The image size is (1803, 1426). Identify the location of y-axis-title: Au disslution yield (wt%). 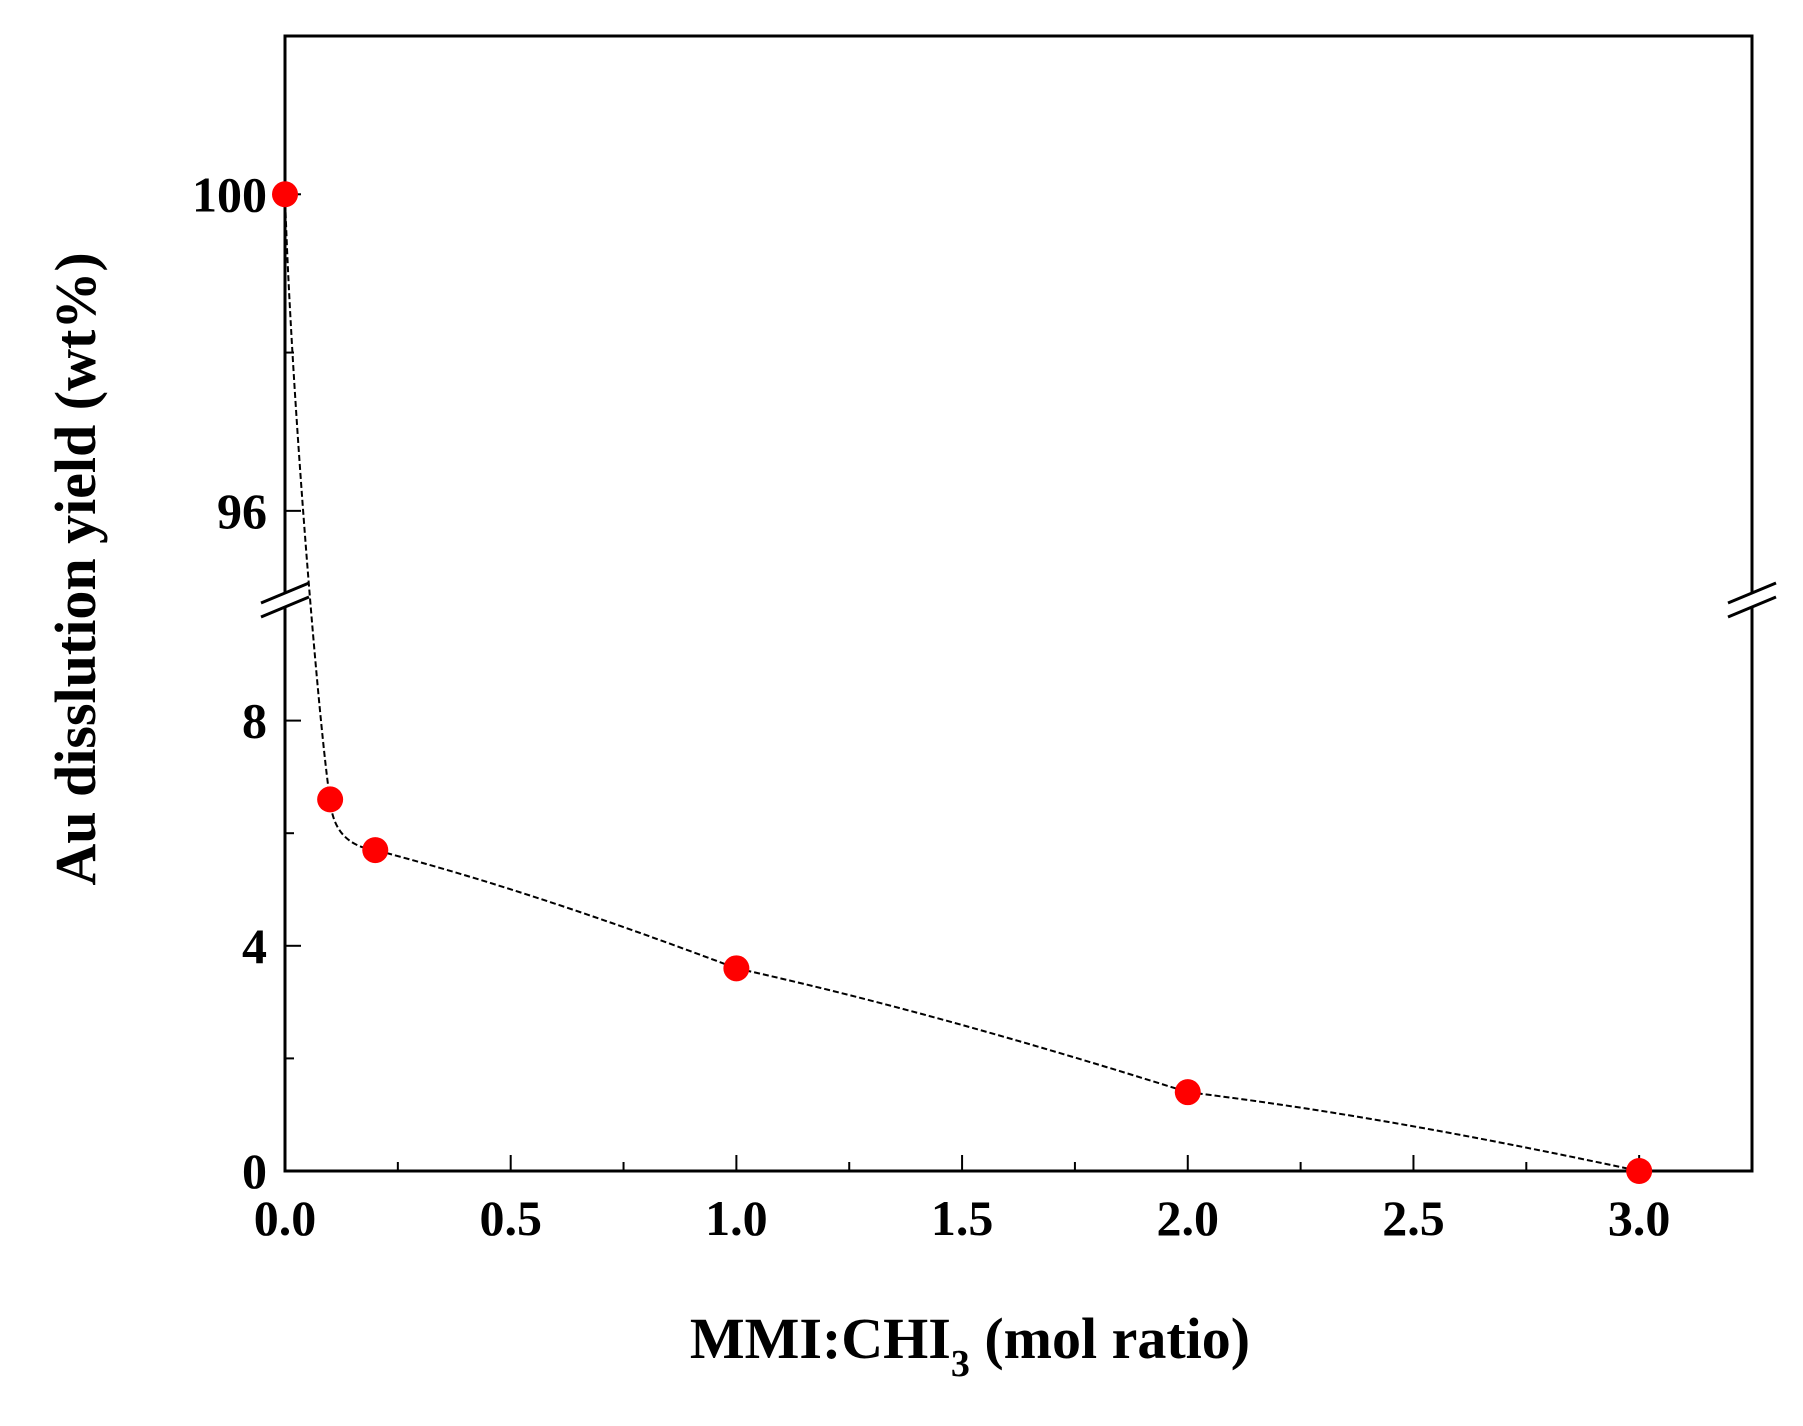
(75, 568).